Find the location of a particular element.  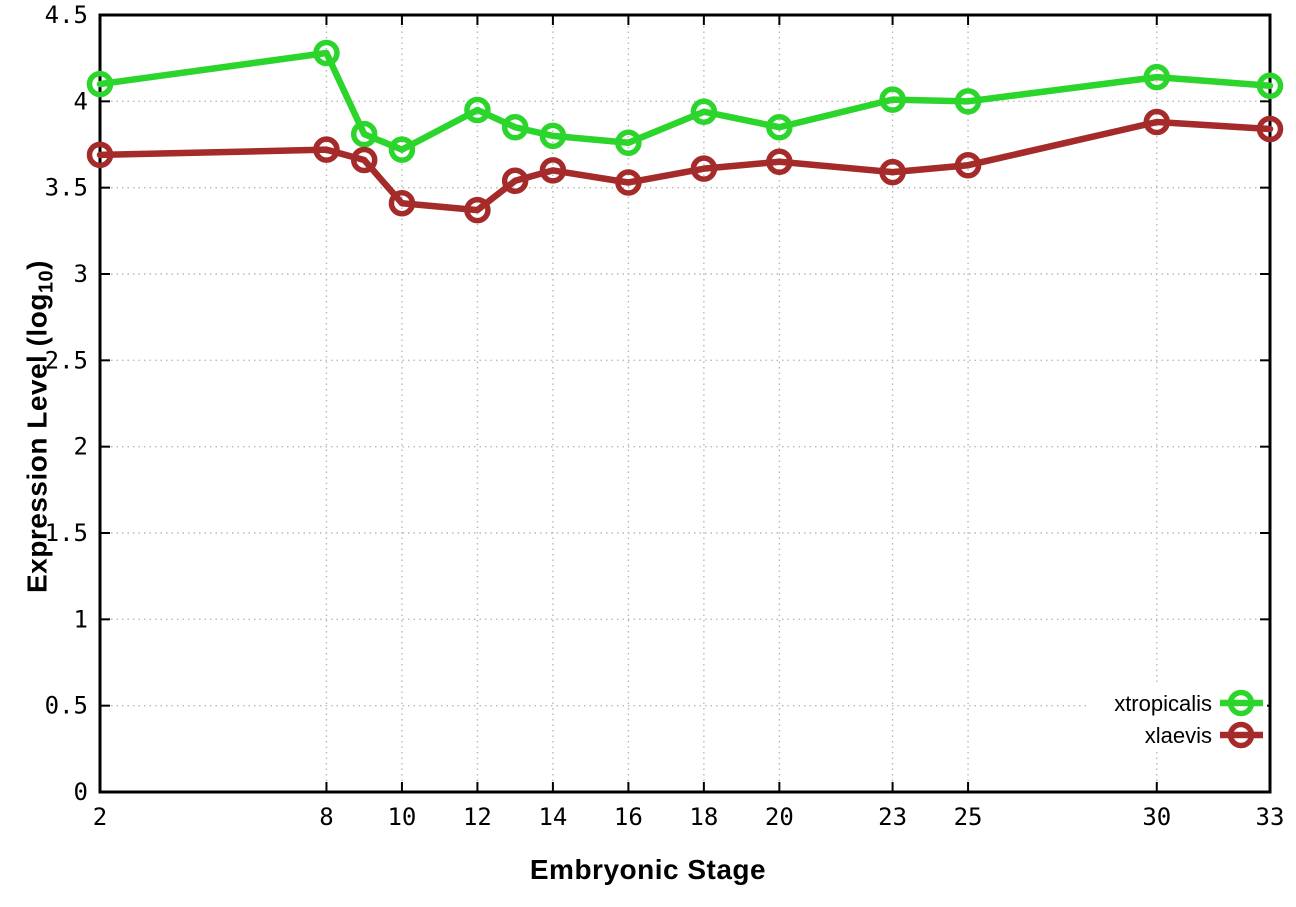

x-tick-label: 2 is located at coordinates (100, 817).